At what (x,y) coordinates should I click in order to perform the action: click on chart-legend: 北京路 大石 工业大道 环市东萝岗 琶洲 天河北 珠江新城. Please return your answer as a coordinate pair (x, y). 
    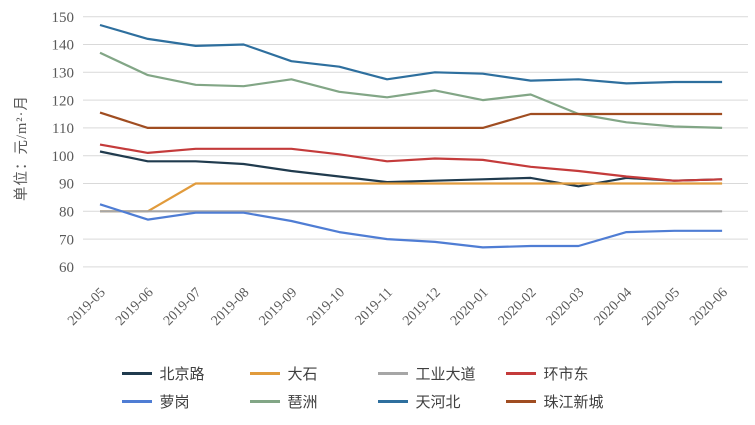
    Looking at the image, I should click on (377, 387).